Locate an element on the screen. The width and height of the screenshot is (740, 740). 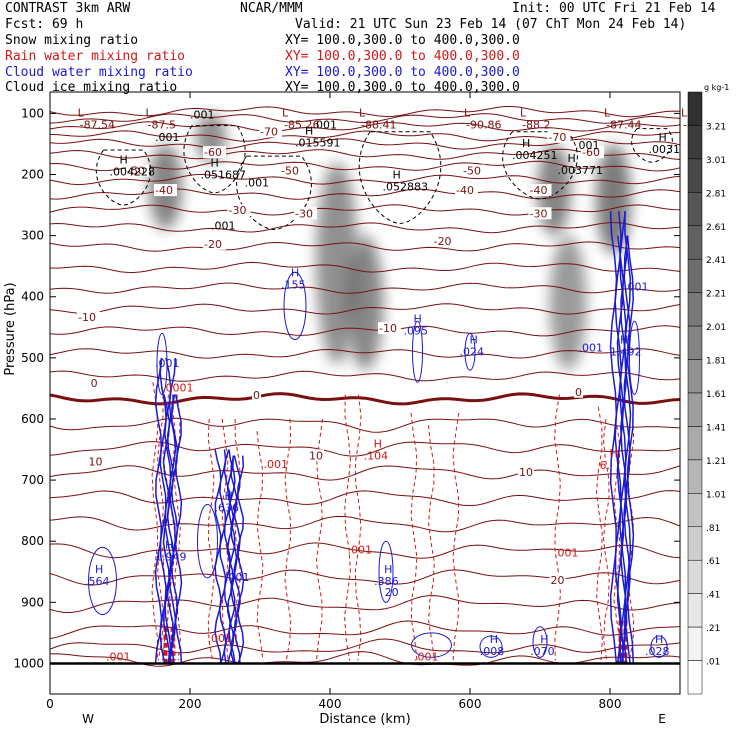
x-tick-label: 800 is located at coordinates (610, 704).